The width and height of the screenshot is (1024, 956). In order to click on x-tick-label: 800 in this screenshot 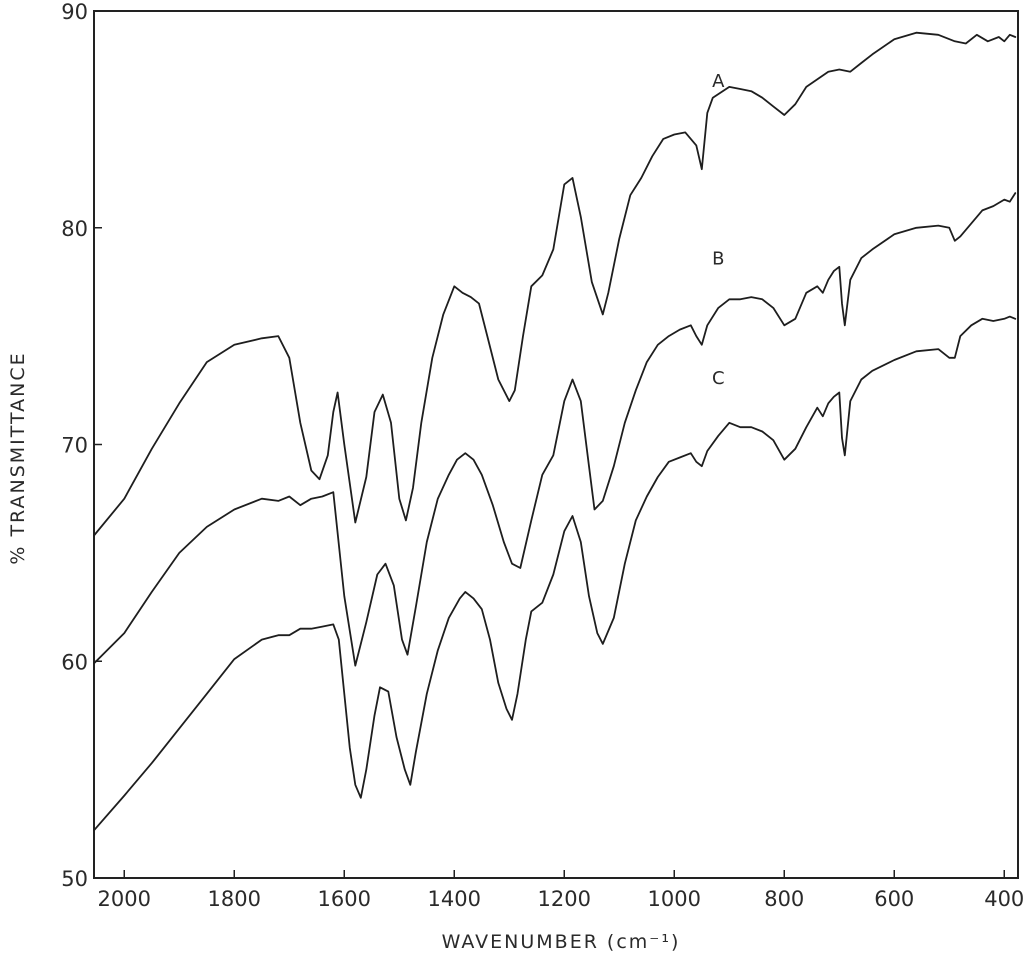, I will do `click(784, 899)`.